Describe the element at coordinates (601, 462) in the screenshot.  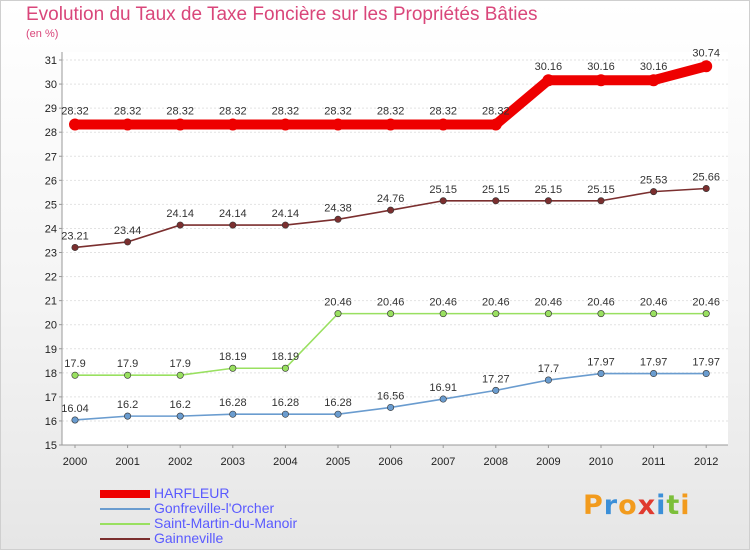
I see `x-tick-label: 2010` at that location.